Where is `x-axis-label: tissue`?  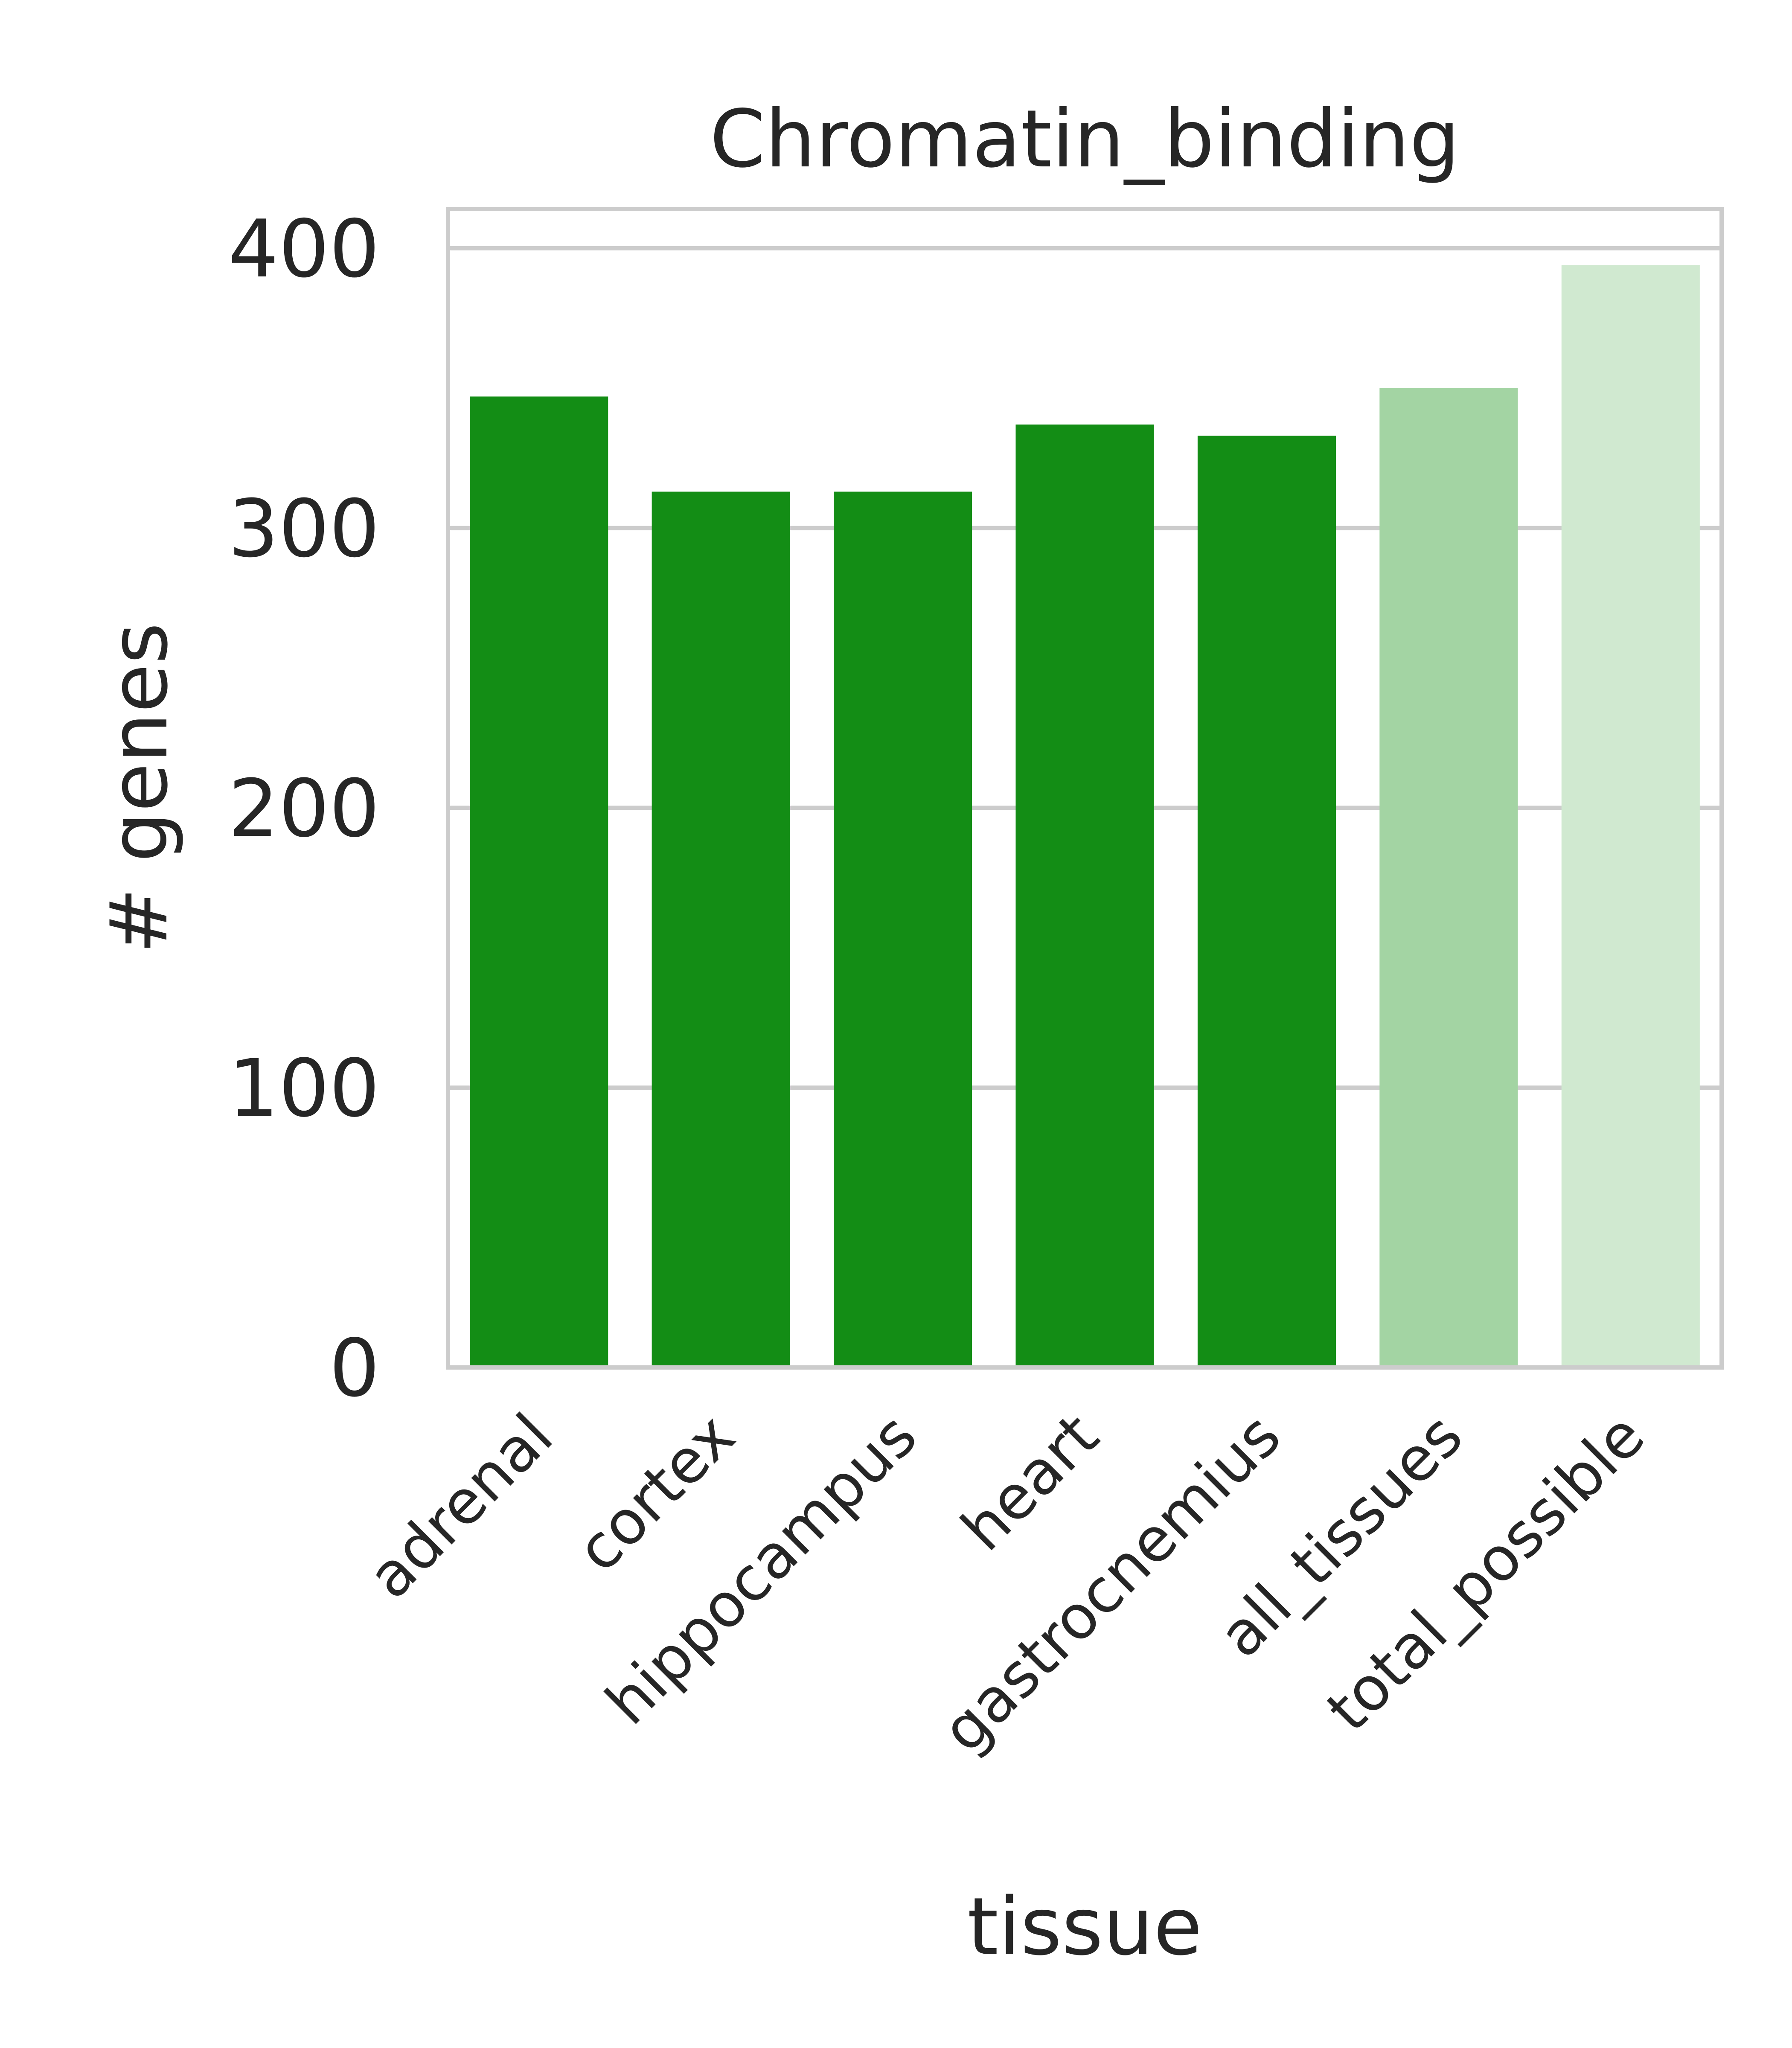
x-axis-label: tissue is located at coordinates (1084, 1927).